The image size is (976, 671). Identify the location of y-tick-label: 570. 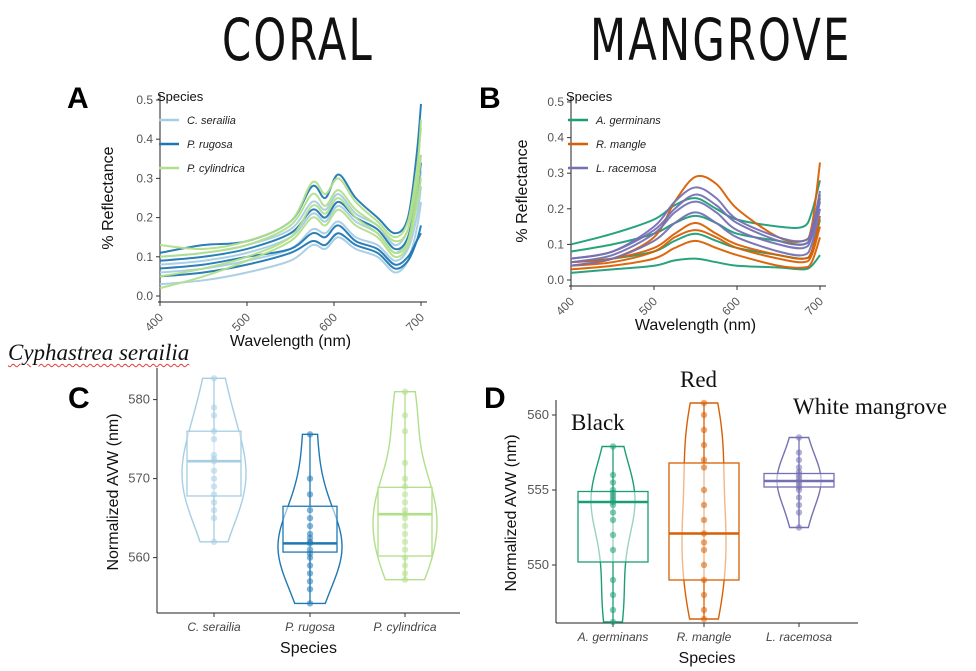
(139, 478).